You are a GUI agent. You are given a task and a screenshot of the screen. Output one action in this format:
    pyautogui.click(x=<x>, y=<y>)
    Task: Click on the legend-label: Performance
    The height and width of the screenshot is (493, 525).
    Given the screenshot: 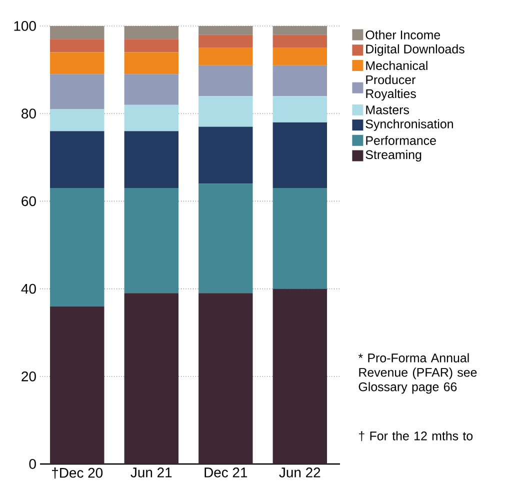 What is the action you would take?
    pyautogui.click(x=401, y=140)
    